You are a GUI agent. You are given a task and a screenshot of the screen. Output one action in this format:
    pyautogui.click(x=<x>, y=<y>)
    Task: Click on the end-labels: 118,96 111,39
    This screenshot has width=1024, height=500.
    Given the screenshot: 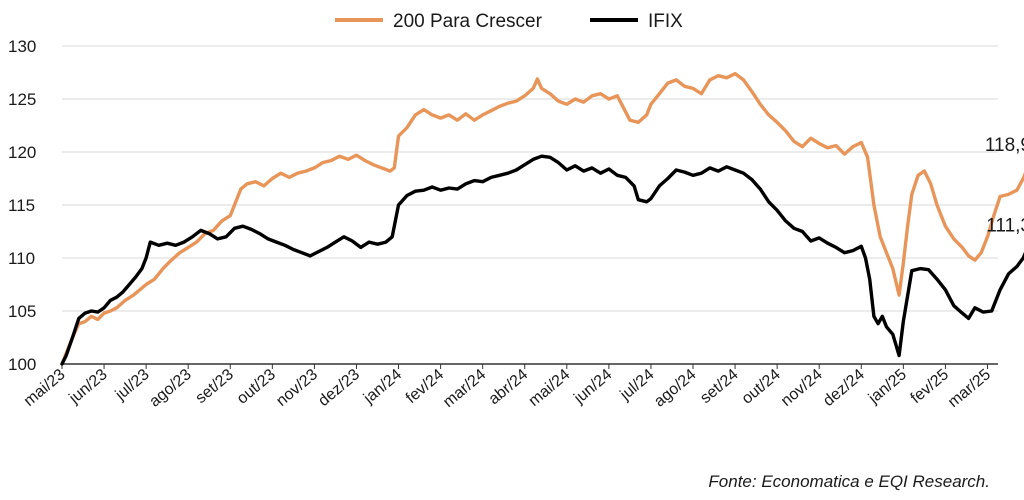 What is the action you would take?
    pyautogui.click(x=1004, y=185)
    